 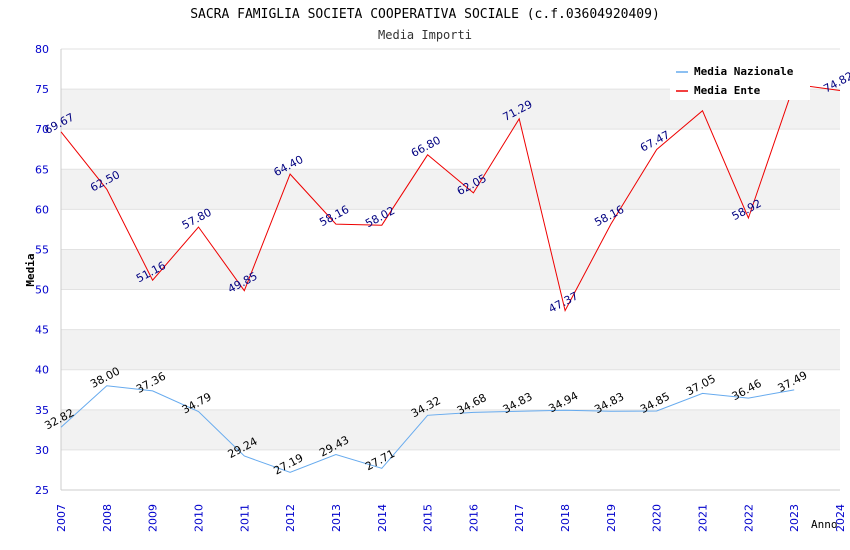 I want to click on y-tick-label: 80, so click(x=42, y=49).